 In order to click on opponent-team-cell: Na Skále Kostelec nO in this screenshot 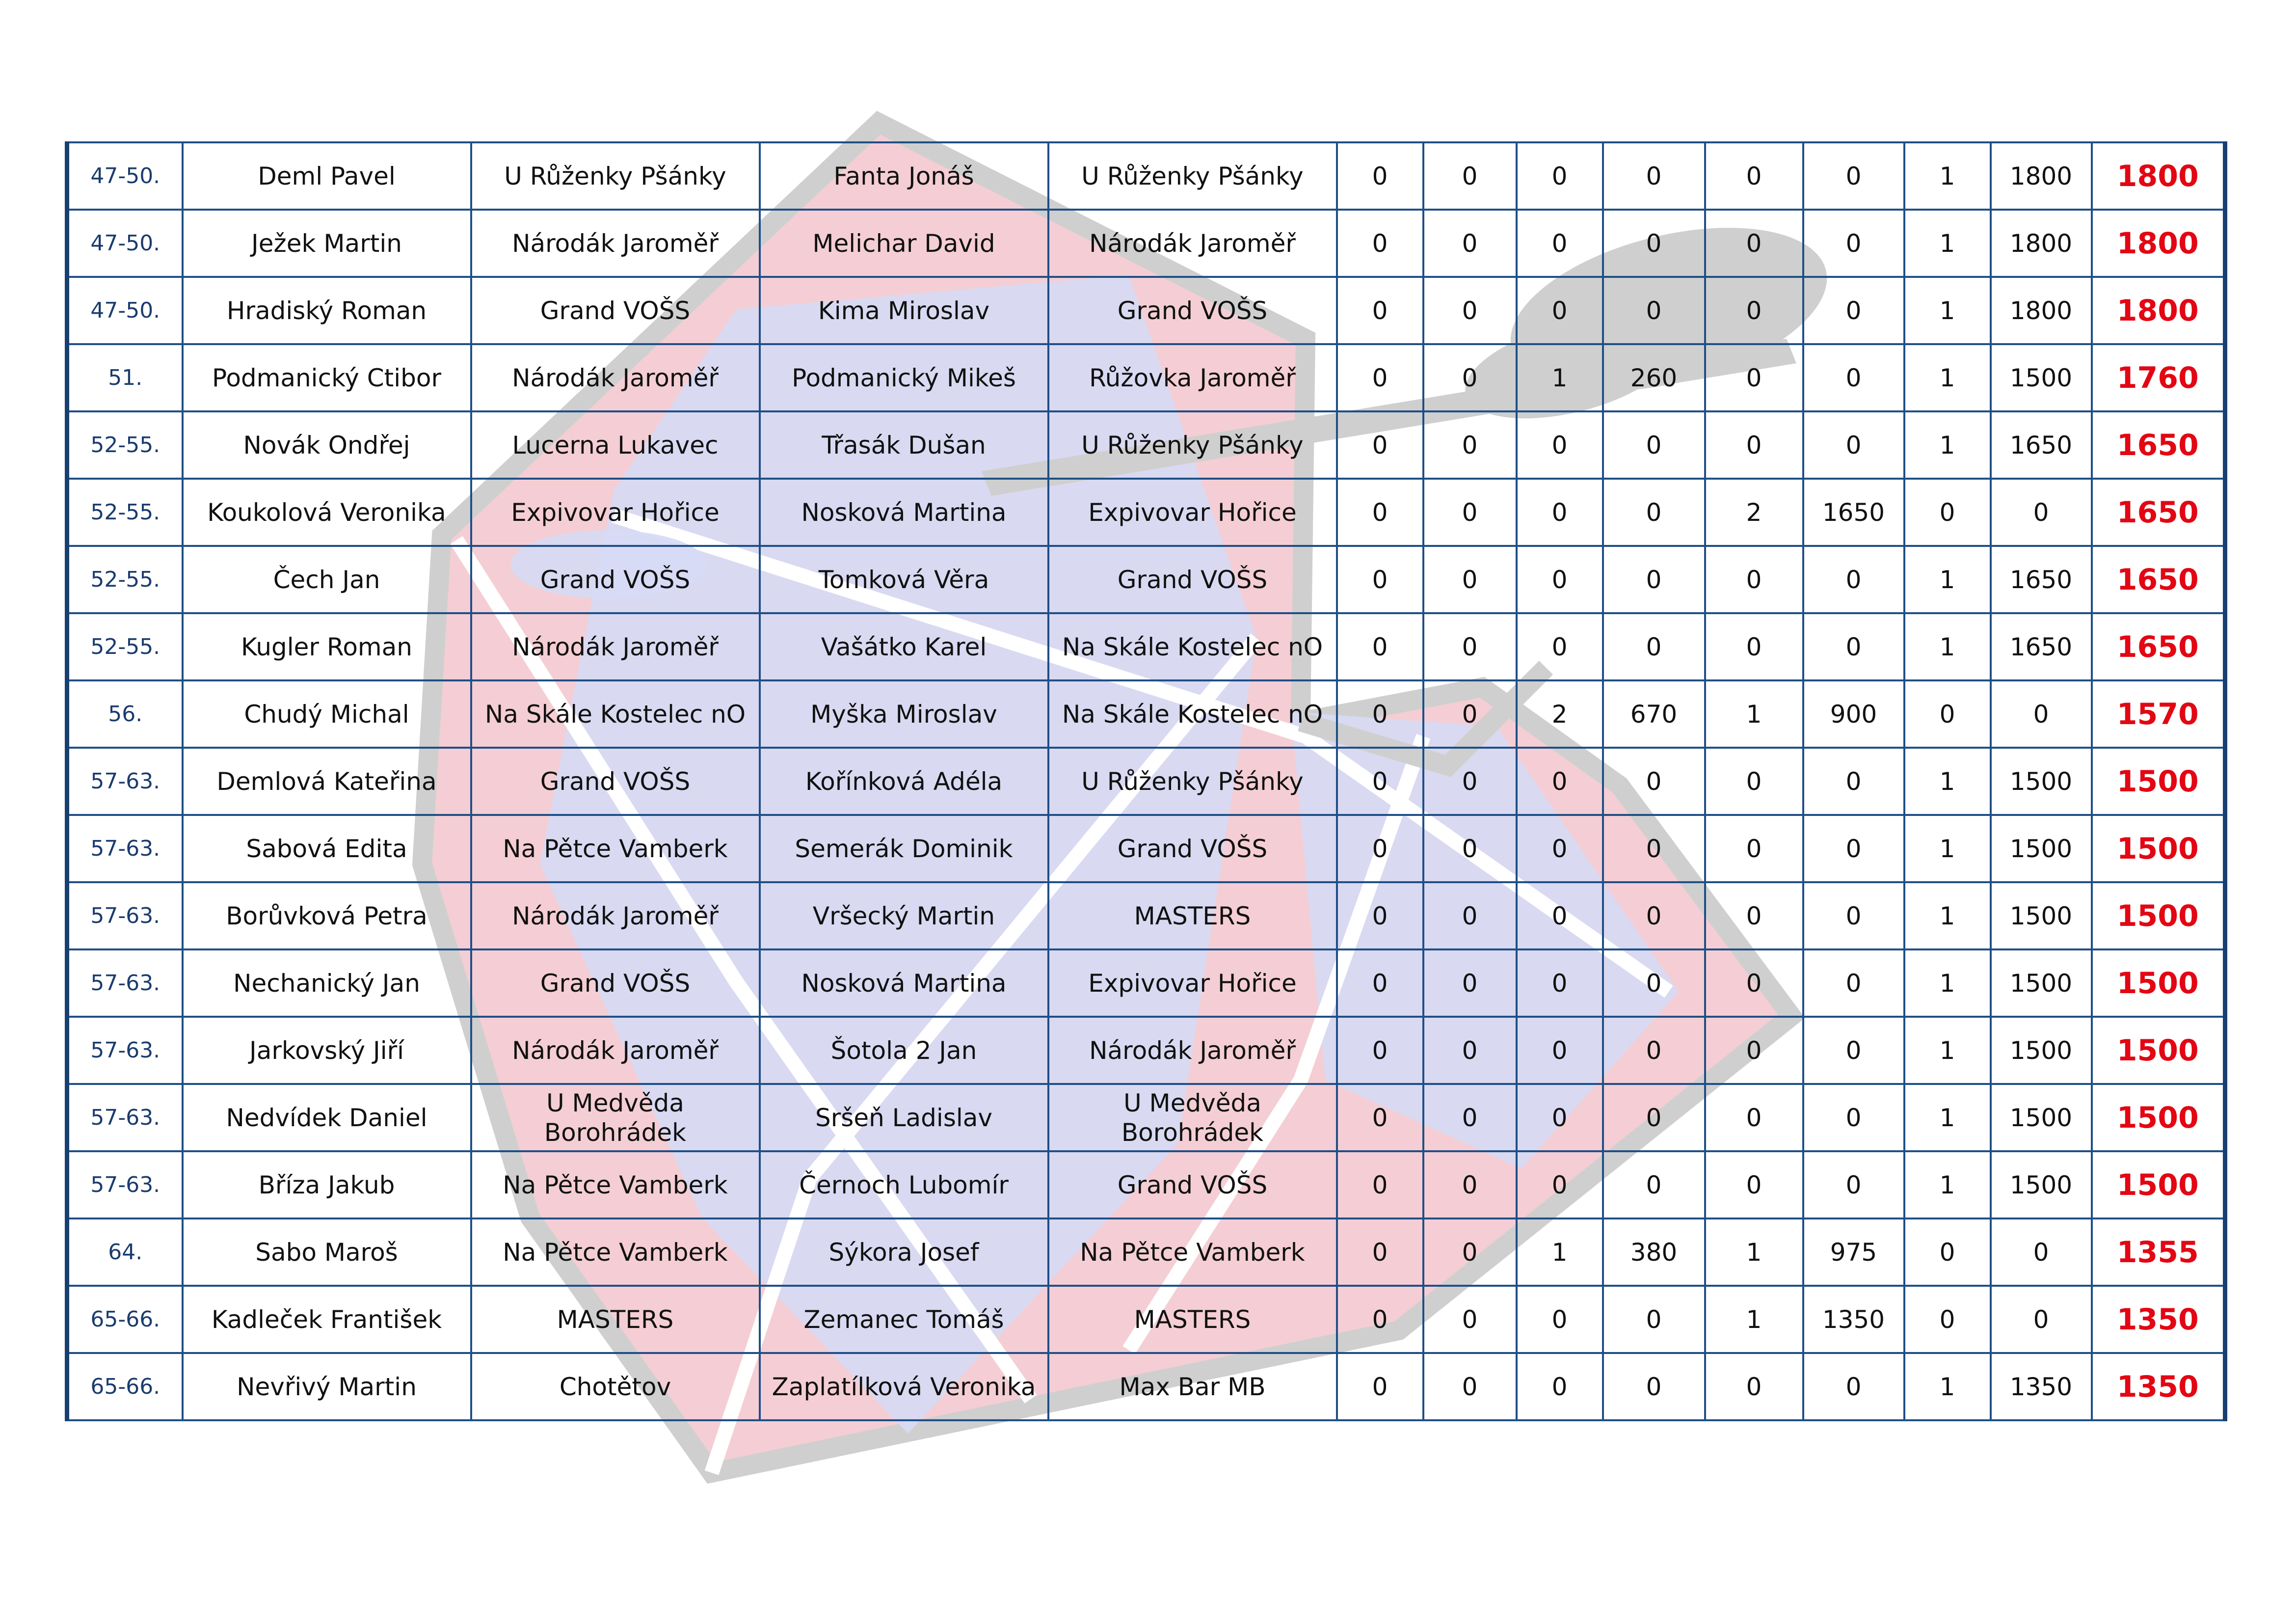, I will do `click(1192, 714)`.